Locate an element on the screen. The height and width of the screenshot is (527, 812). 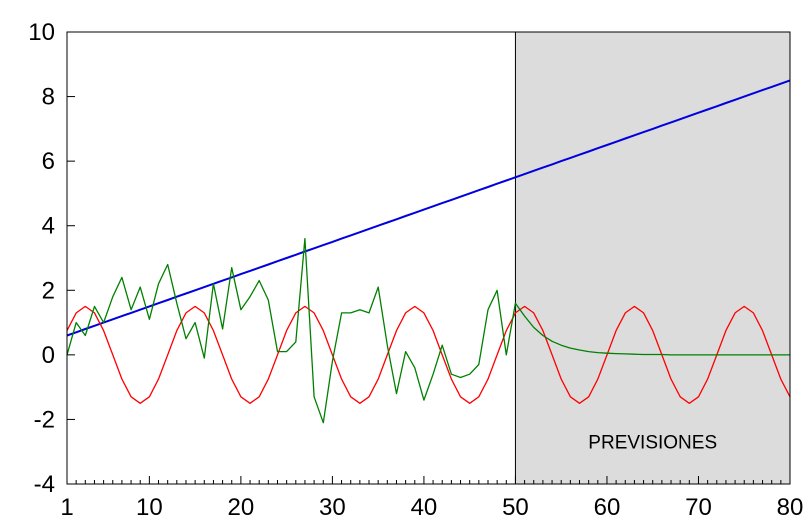
y-tick-label: 4 is located at coordinates (48, 226).